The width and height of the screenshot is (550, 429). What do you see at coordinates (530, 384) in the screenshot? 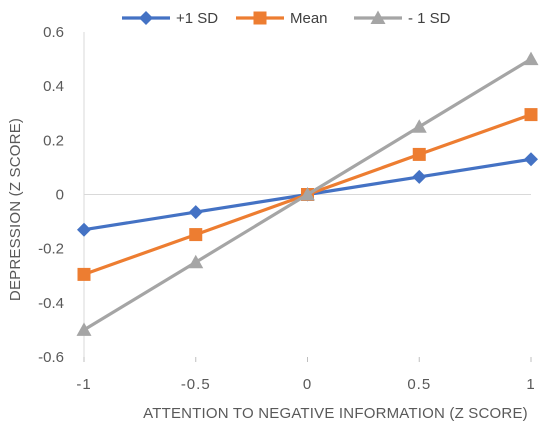
I see `x-tick-label: 1` at bounding box center [530, 384].